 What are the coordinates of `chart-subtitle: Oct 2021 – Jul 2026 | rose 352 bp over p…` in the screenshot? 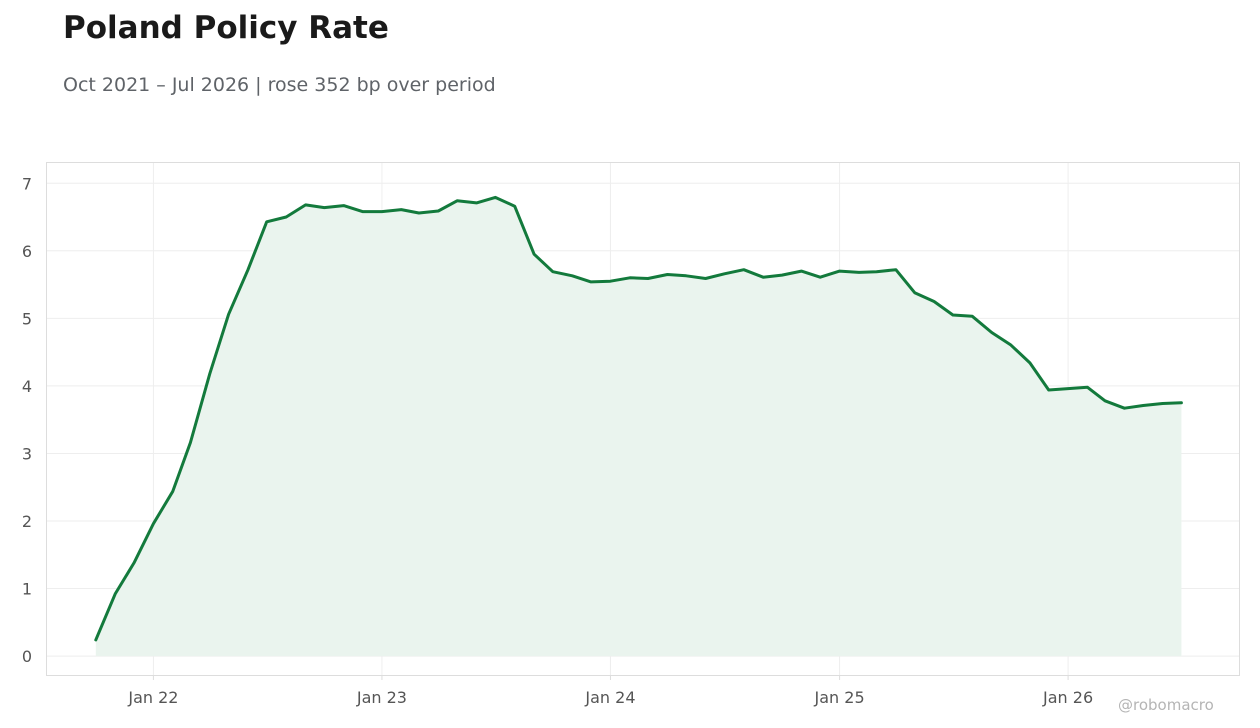 It's located at (279, 85).